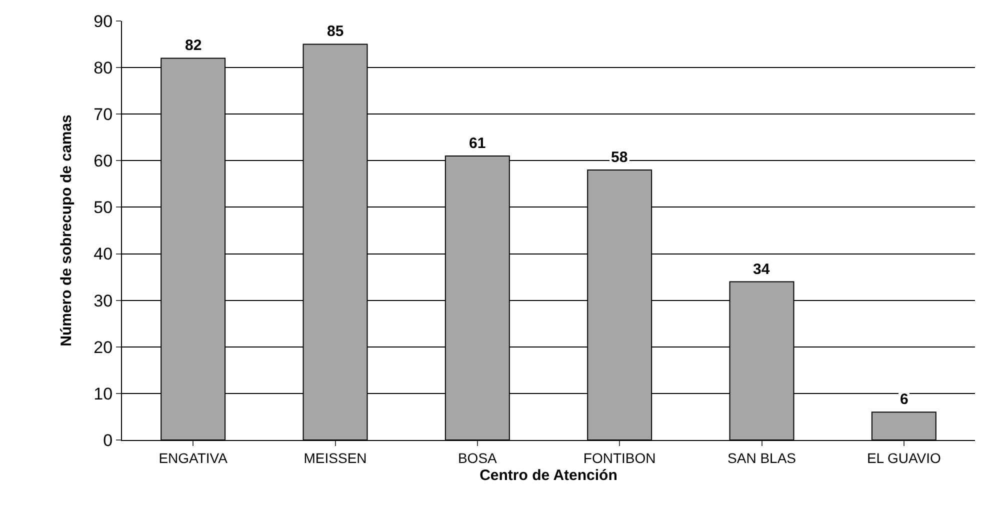 The image size is (992, 508). I want to click on data-label: 82, so click(193, 45).